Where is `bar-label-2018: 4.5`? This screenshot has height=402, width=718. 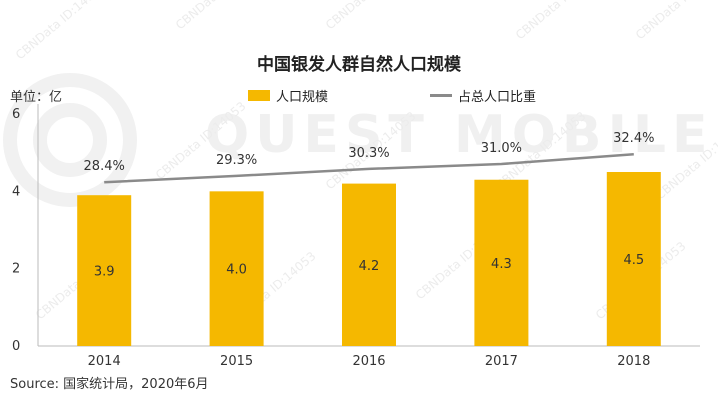
bar-label-2018: 4.5 is located at coordinates (633, 260).